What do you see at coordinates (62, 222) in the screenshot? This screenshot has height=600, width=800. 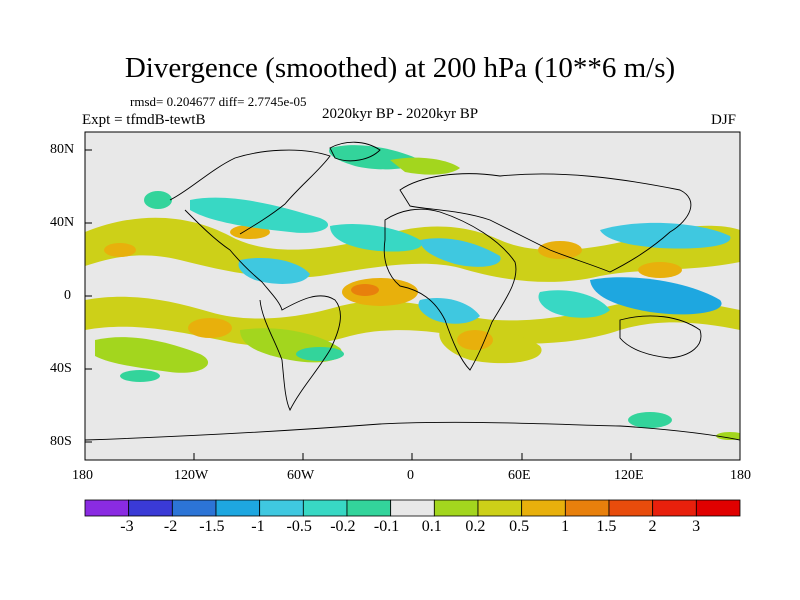 I see `lat-label-40n: 40N` at bounding box center [62, 222].